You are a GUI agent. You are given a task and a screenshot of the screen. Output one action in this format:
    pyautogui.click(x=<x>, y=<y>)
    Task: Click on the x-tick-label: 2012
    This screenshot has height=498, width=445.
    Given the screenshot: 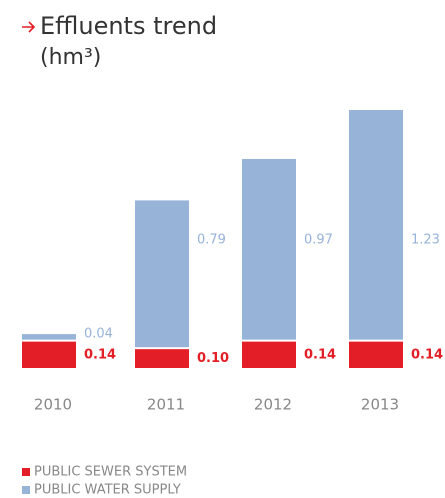 What is the action you would take?
    pyautogui.click(x=273, y=405)
    